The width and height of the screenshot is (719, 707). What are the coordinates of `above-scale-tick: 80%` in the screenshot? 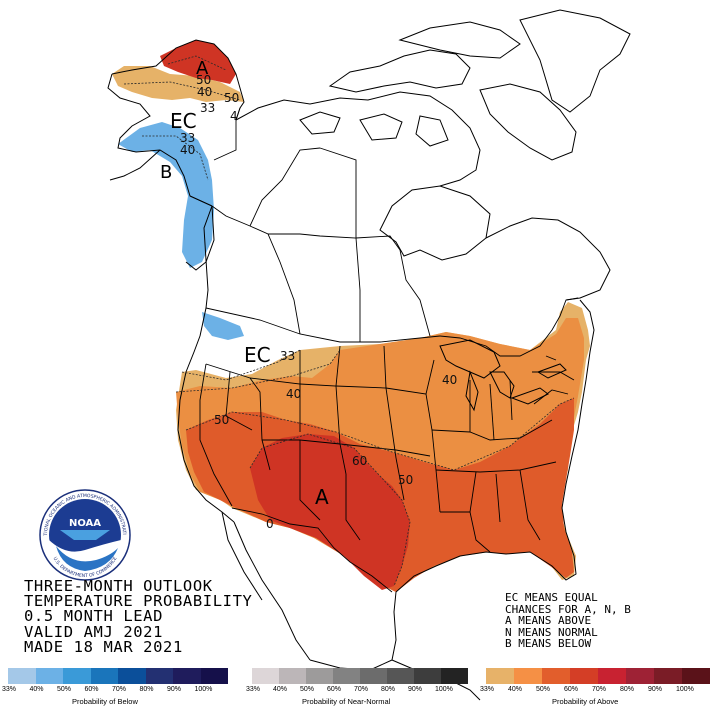 It's located at (627, 689).